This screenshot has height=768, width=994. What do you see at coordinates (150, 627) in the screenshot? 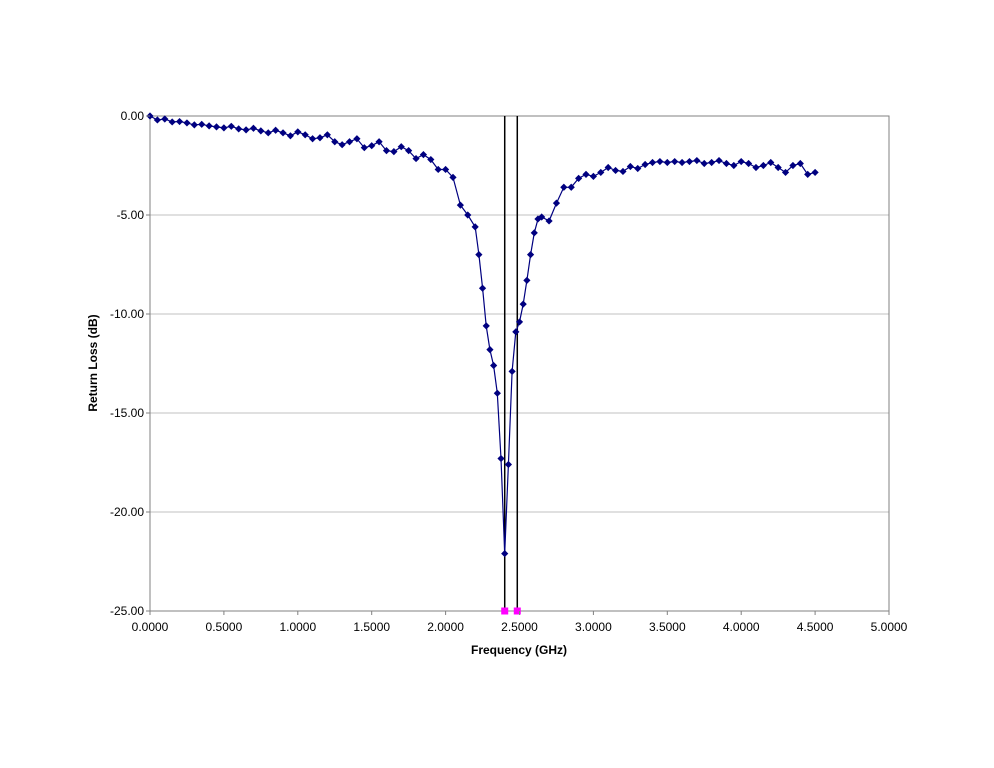
I see `x-tick-label: 0.0000` at bounding box center [150, 627].